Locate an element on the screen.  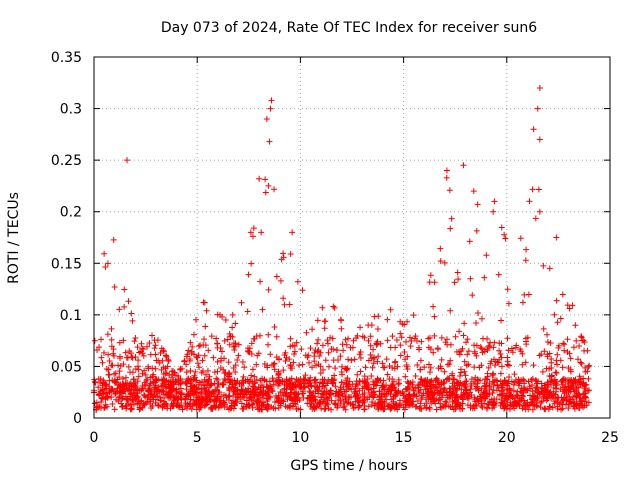
x-axis-label: GPS time / hours is located at coordinates (348, 466).